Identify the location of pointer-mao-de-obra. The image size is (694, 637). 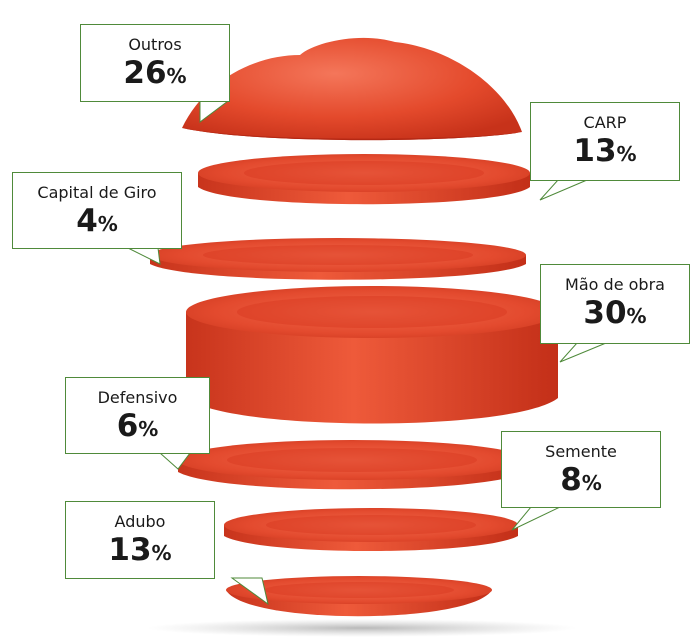
(583, 352).